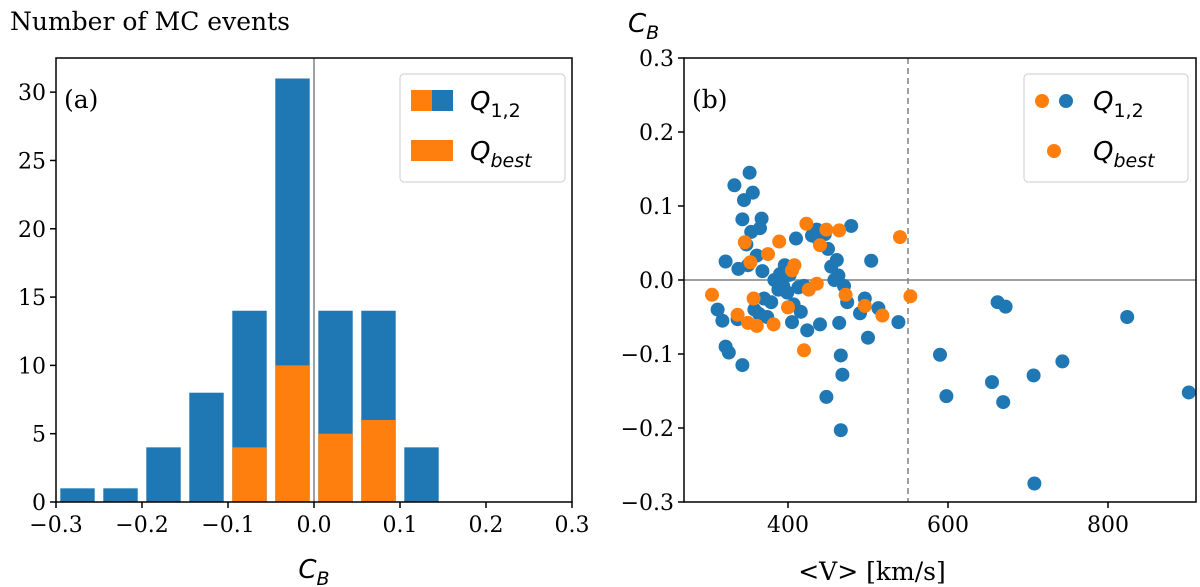 Image resolution: width=1200 pixels, height=587 pixels. I want to click on panel-a-x-tick-label-3: 0.0, so click(314, 525).